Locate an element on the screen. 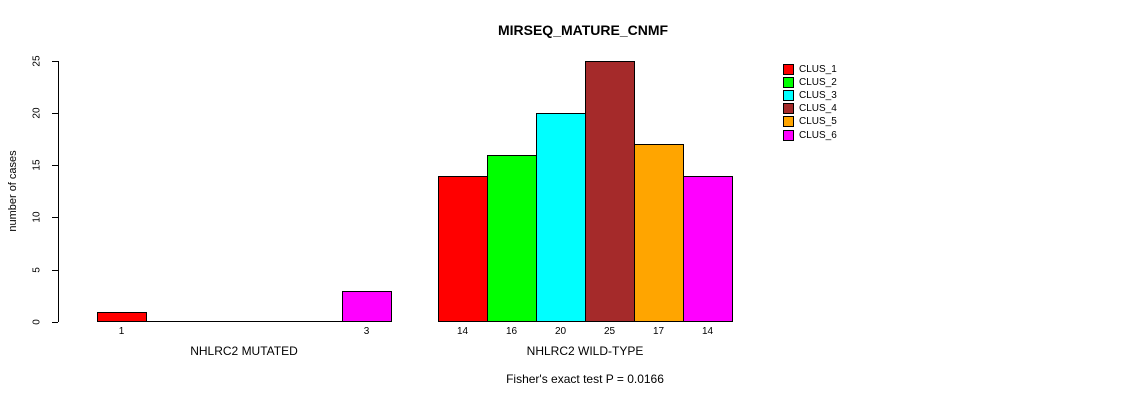 The image size is (1140, 400). legend-label: CLUS_2 is located at coordinates (818, 82).